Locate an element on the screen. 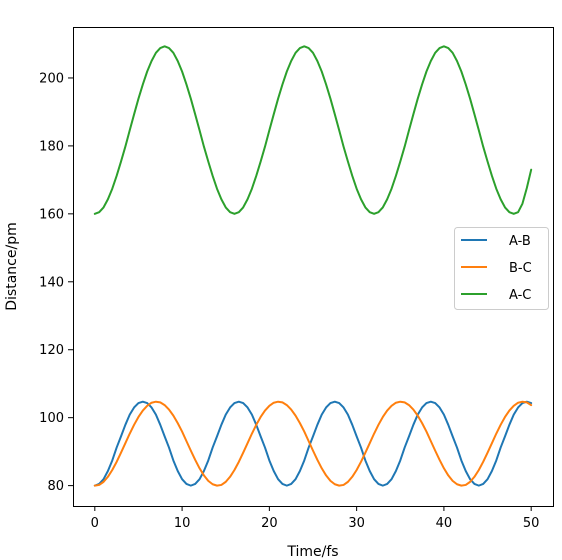 This screenshot has width=562, height=560. legend: A-B B-C A-C is located at coordinates (501, 268).